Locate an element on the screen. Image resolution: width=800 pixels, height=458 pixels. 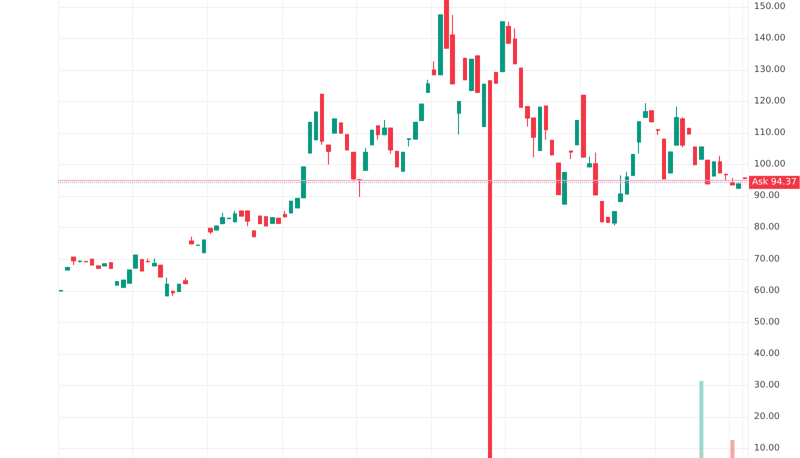
y-tick-label: 120.00 is located at coordinates (770, 101).